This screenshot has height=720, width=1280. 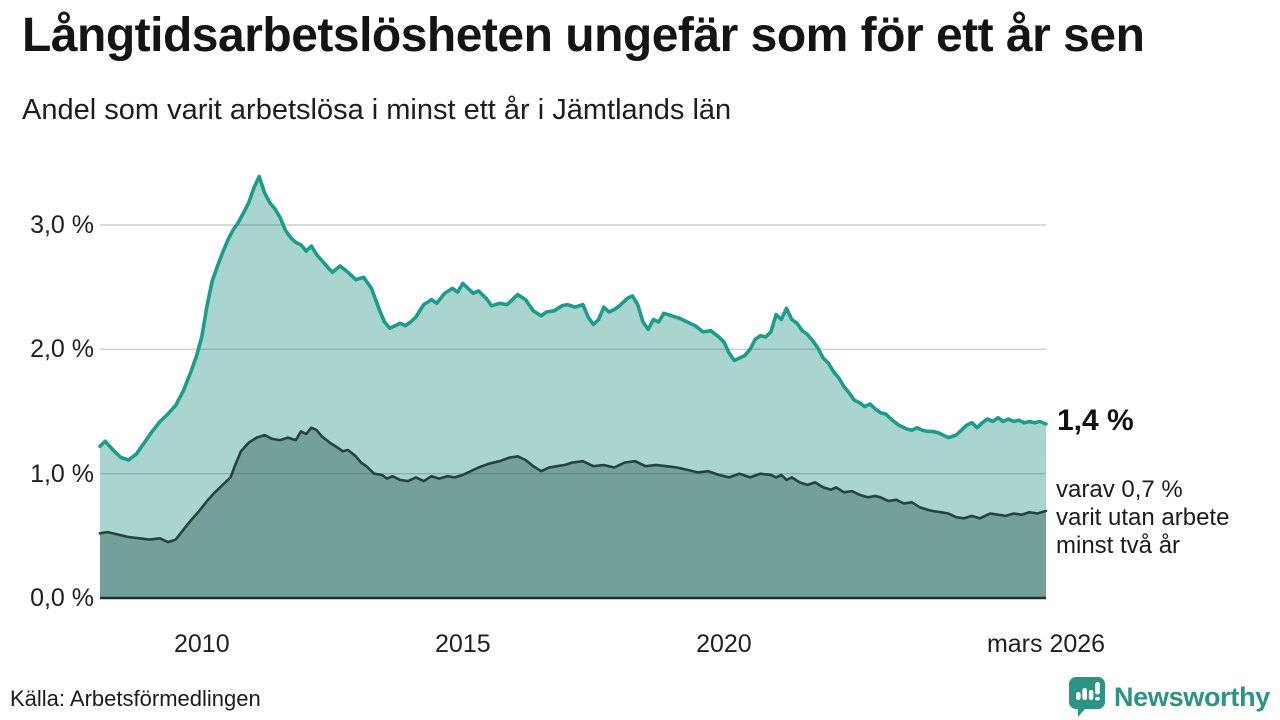 What do you see at coordinates (201, 644) in the screenshot?
I see `x-axis-label-2010: 2010` at bounding box center [201, 644].